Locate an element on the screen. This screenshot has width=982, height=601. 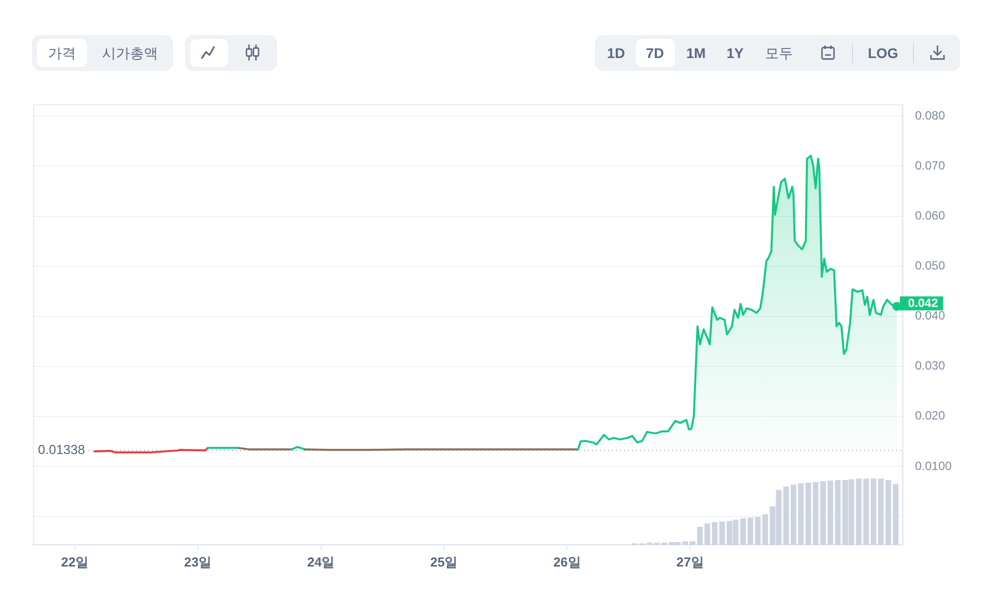
text: 모두 is located at coordinates (779, 53).